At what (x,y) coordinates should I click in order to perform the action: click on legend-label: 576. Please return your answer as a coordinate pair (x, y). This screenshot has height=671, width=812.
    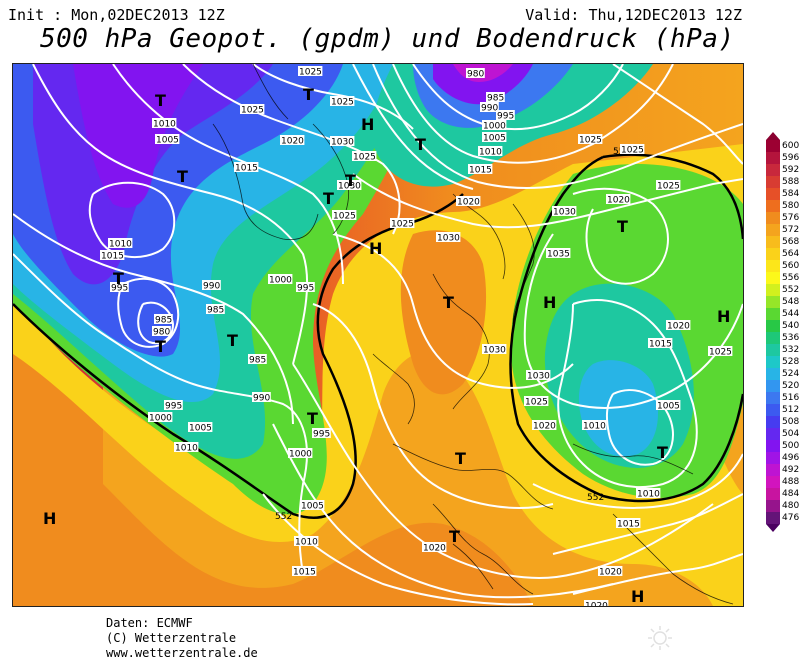
    Looking at the image, I should click on (791, 218).